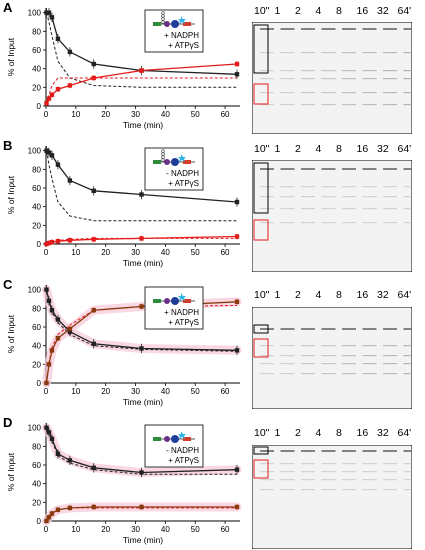  Describe the element at coordinates (36, 207) in the screenshot. I see `y-tick-label: 40` at that location.